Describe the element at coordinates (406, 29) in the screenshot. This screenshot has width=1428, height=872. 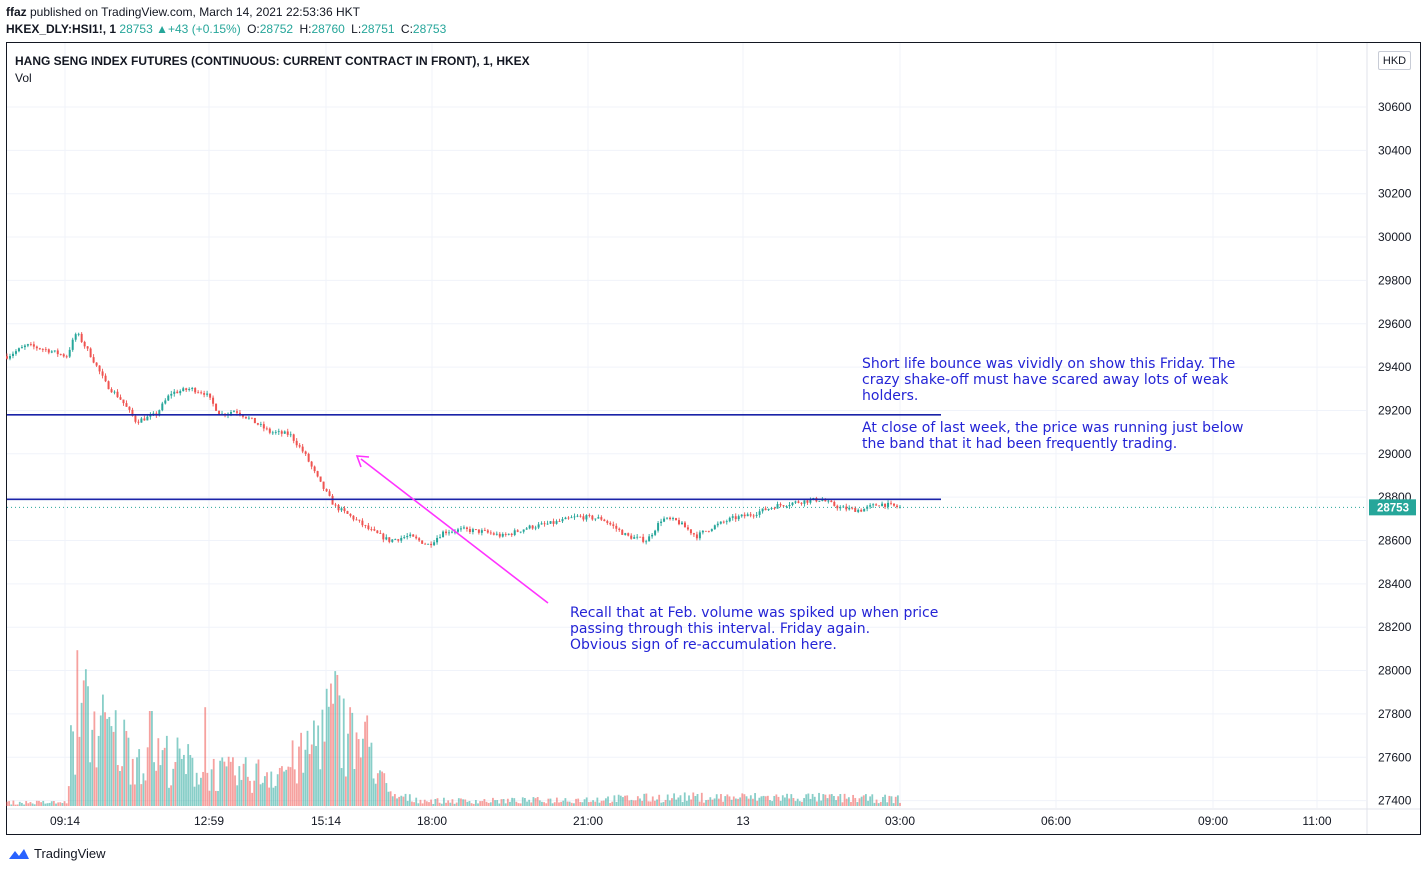
I see `close-label: C:` at that location.